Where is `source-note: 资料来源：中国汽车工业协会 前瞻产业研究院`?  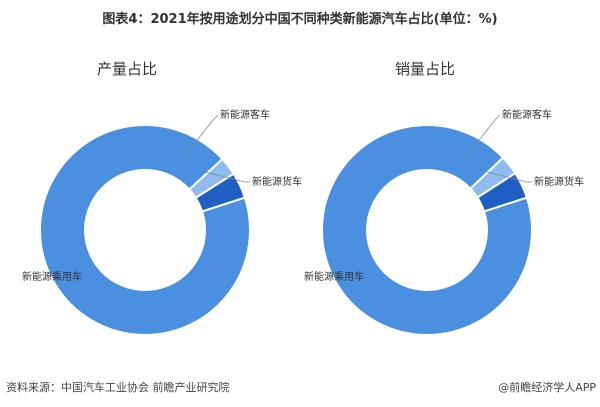 source-note: 资料来源：中国汽车工业协会 前瞻产业研究院 is located at coordinates (118, 387).